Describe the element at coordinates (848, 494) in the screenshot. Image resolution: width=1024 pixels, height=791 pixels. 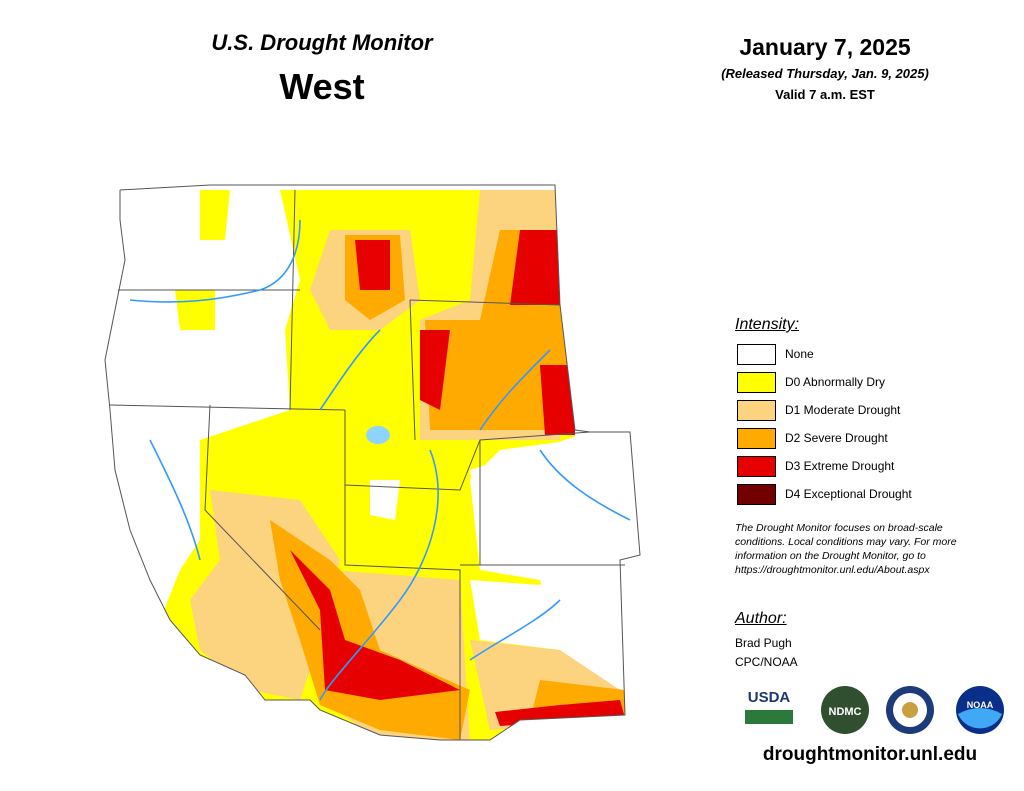
I see `legend-label: D4 Exceptional Drought` at that location.